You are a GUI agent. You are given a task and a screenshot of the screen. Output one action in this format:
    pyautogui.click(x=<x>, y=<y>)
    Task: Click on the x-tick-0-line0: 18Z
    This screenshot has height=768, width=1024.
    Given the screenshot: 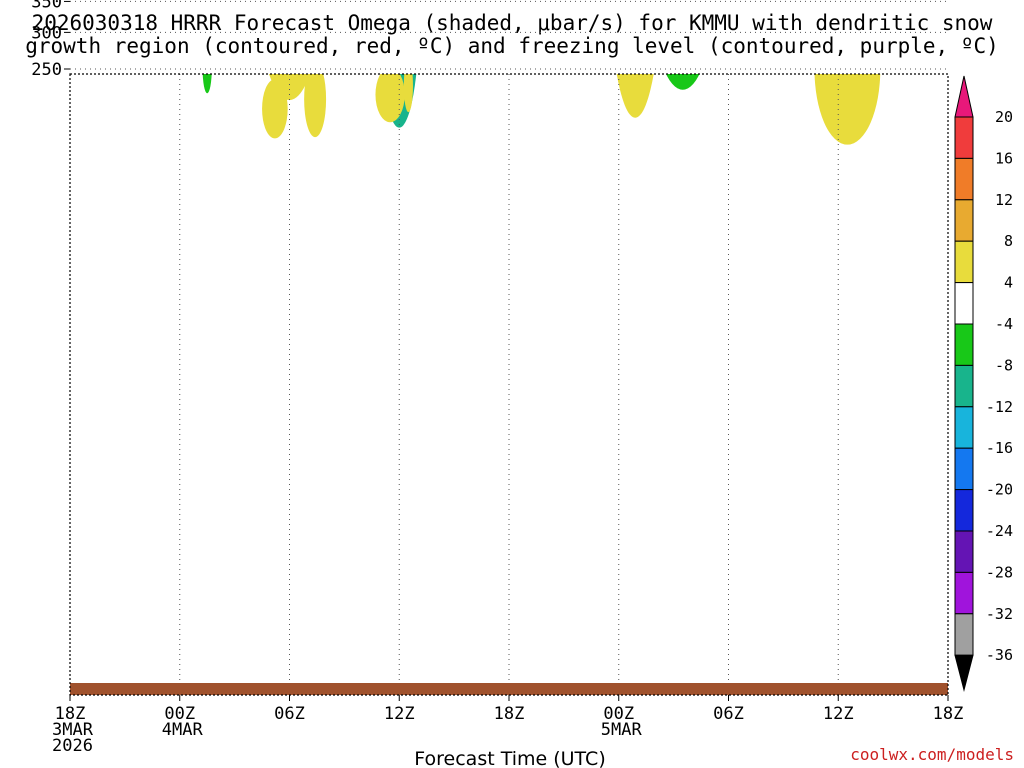 What is the action you would take?
    pyautogui.click(x=70, y=714)
    